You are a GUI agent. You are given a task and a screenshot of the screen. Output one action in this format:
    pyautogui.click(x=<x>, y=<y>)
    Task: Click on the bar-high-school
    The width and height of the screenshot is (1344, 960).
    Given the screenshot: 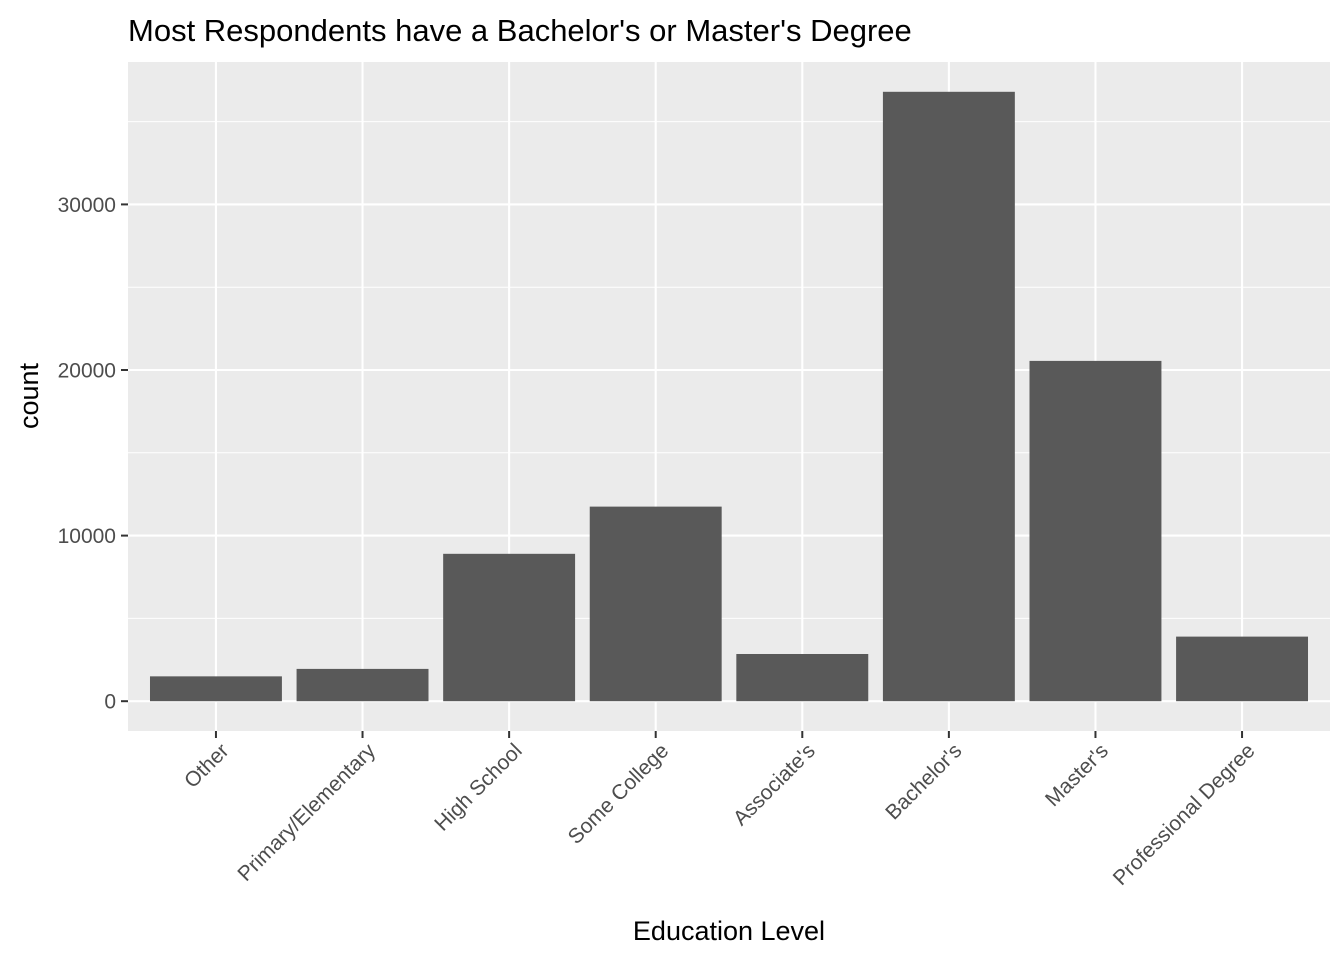 What is the action you would take?
    pyautogui.click(x=509, y=627)
    